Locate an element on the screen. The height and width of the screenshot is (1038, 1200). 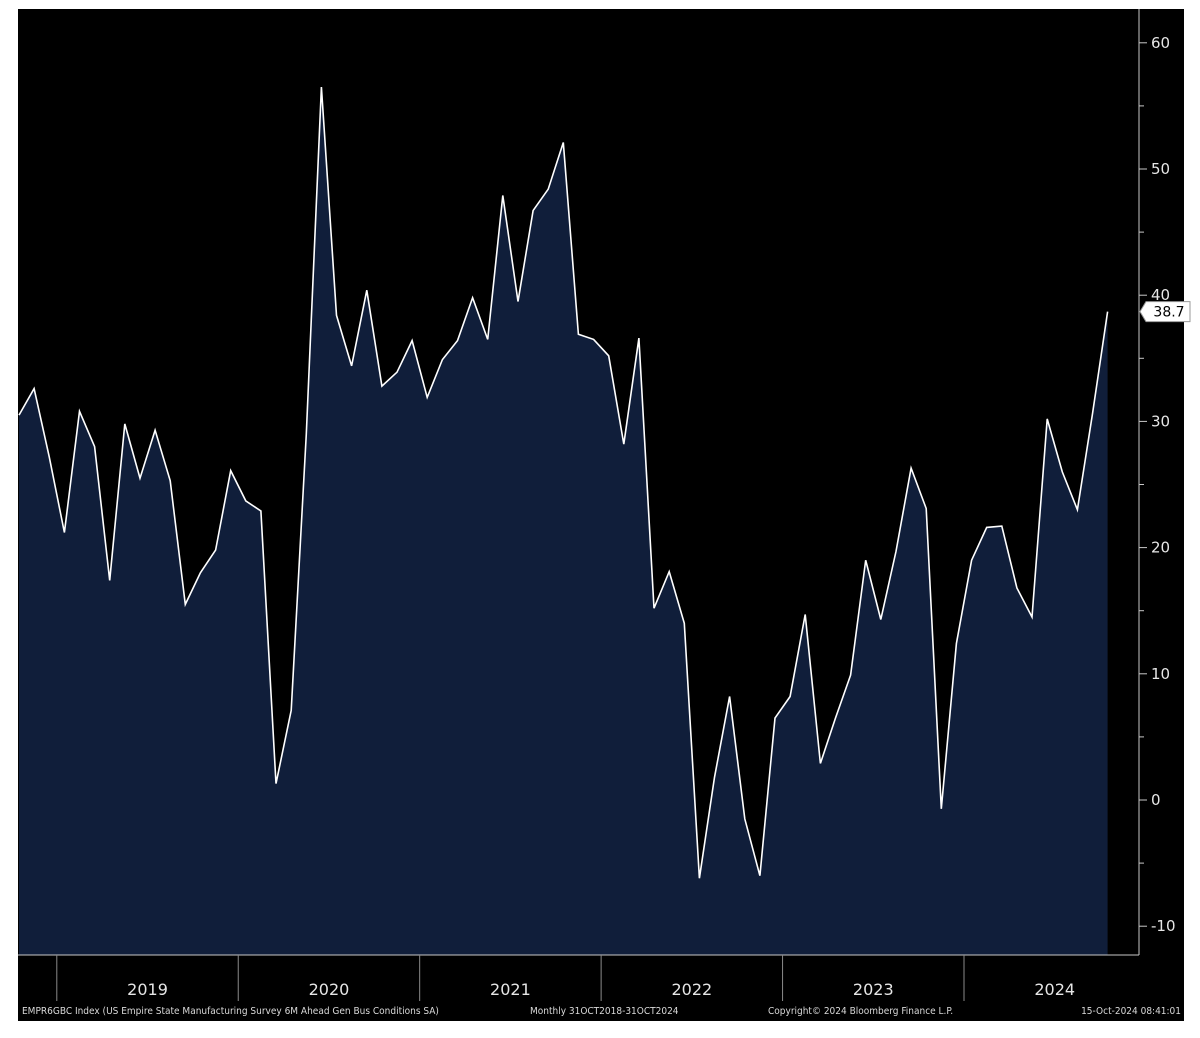
footer-range: Monthly 31OCT2018-31OCT2024 is located at coordinates (604, 1011).